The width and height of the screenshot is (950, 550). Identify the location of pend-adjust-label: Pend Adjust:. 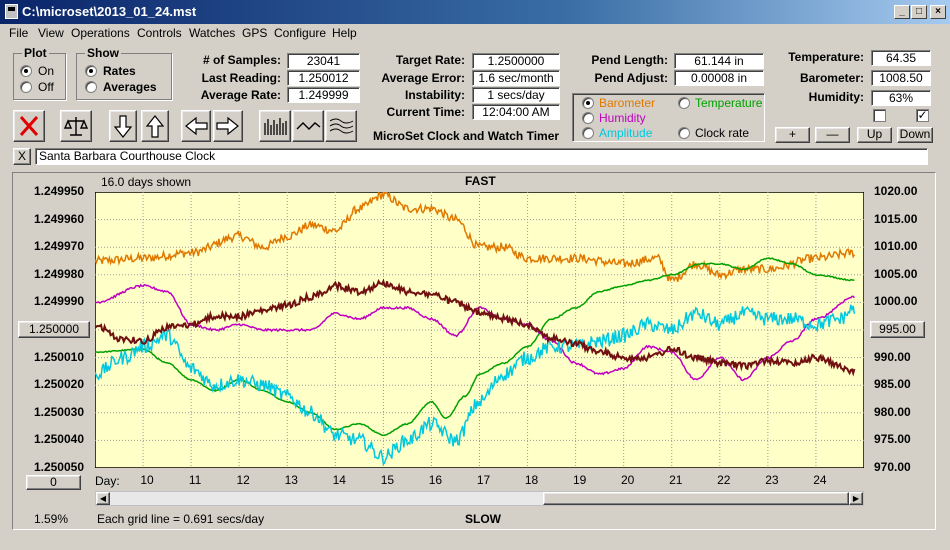
(631, 78).